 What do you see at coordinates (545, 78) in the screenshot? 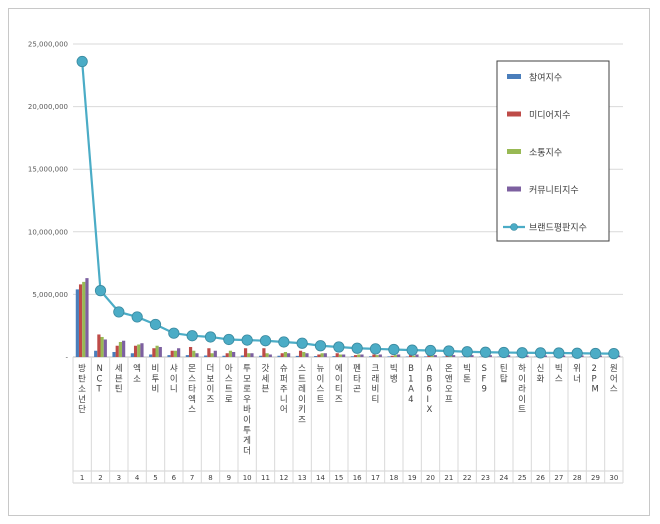
I see `legend-label: 참여지수` at bounding box center [545, 78].